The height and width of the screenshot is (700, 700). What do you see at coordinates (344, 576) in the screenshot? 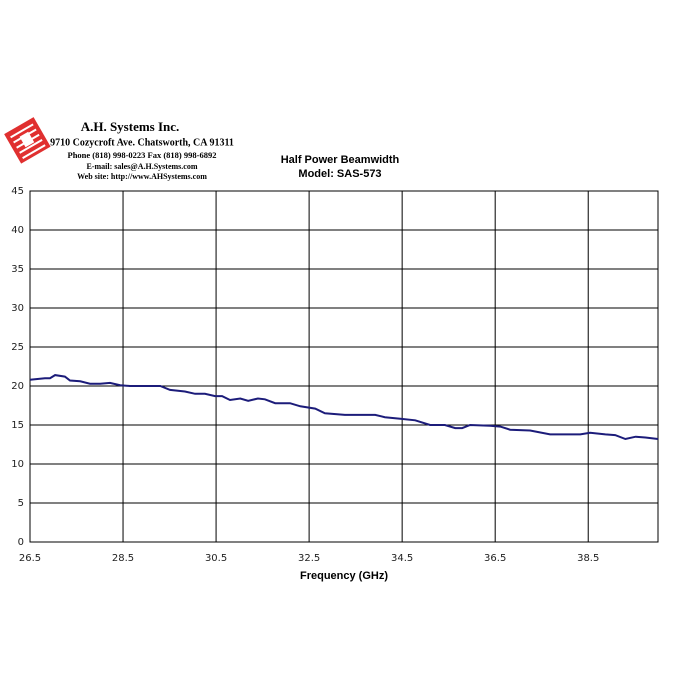
I see `x-axis-label: Frequency (GHz)` at bounding box center [344, 576].